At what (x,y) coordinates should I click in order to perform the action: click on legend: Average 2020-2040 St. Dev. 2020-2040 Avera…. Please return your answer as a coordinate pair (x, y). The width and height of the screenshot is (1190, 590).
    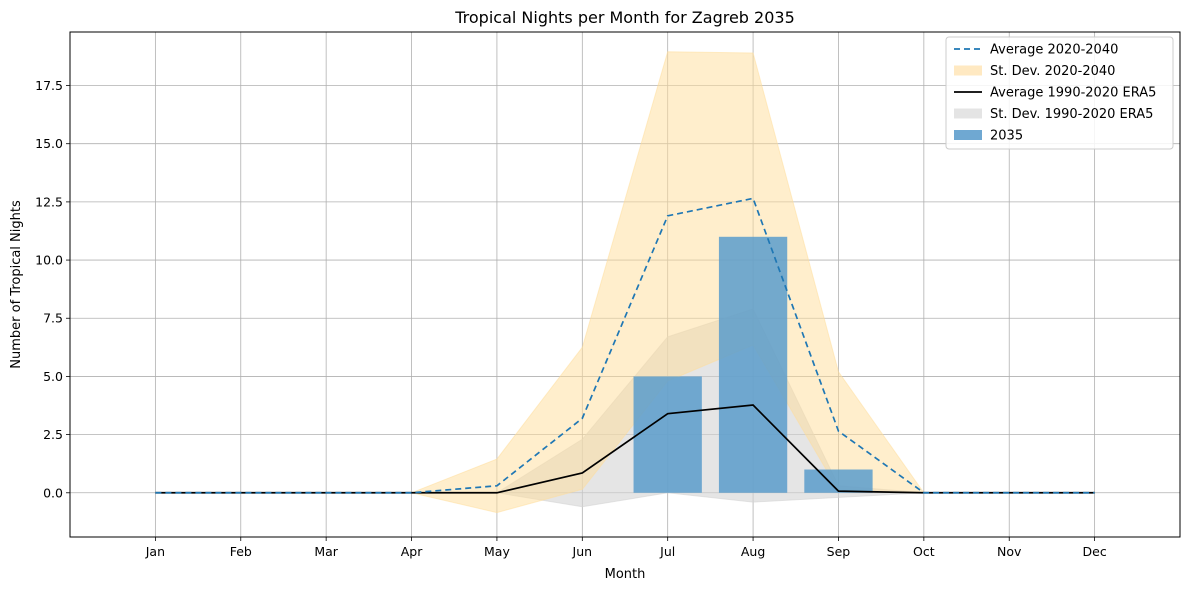
    Looking at the image, I should click on (1059, 93).